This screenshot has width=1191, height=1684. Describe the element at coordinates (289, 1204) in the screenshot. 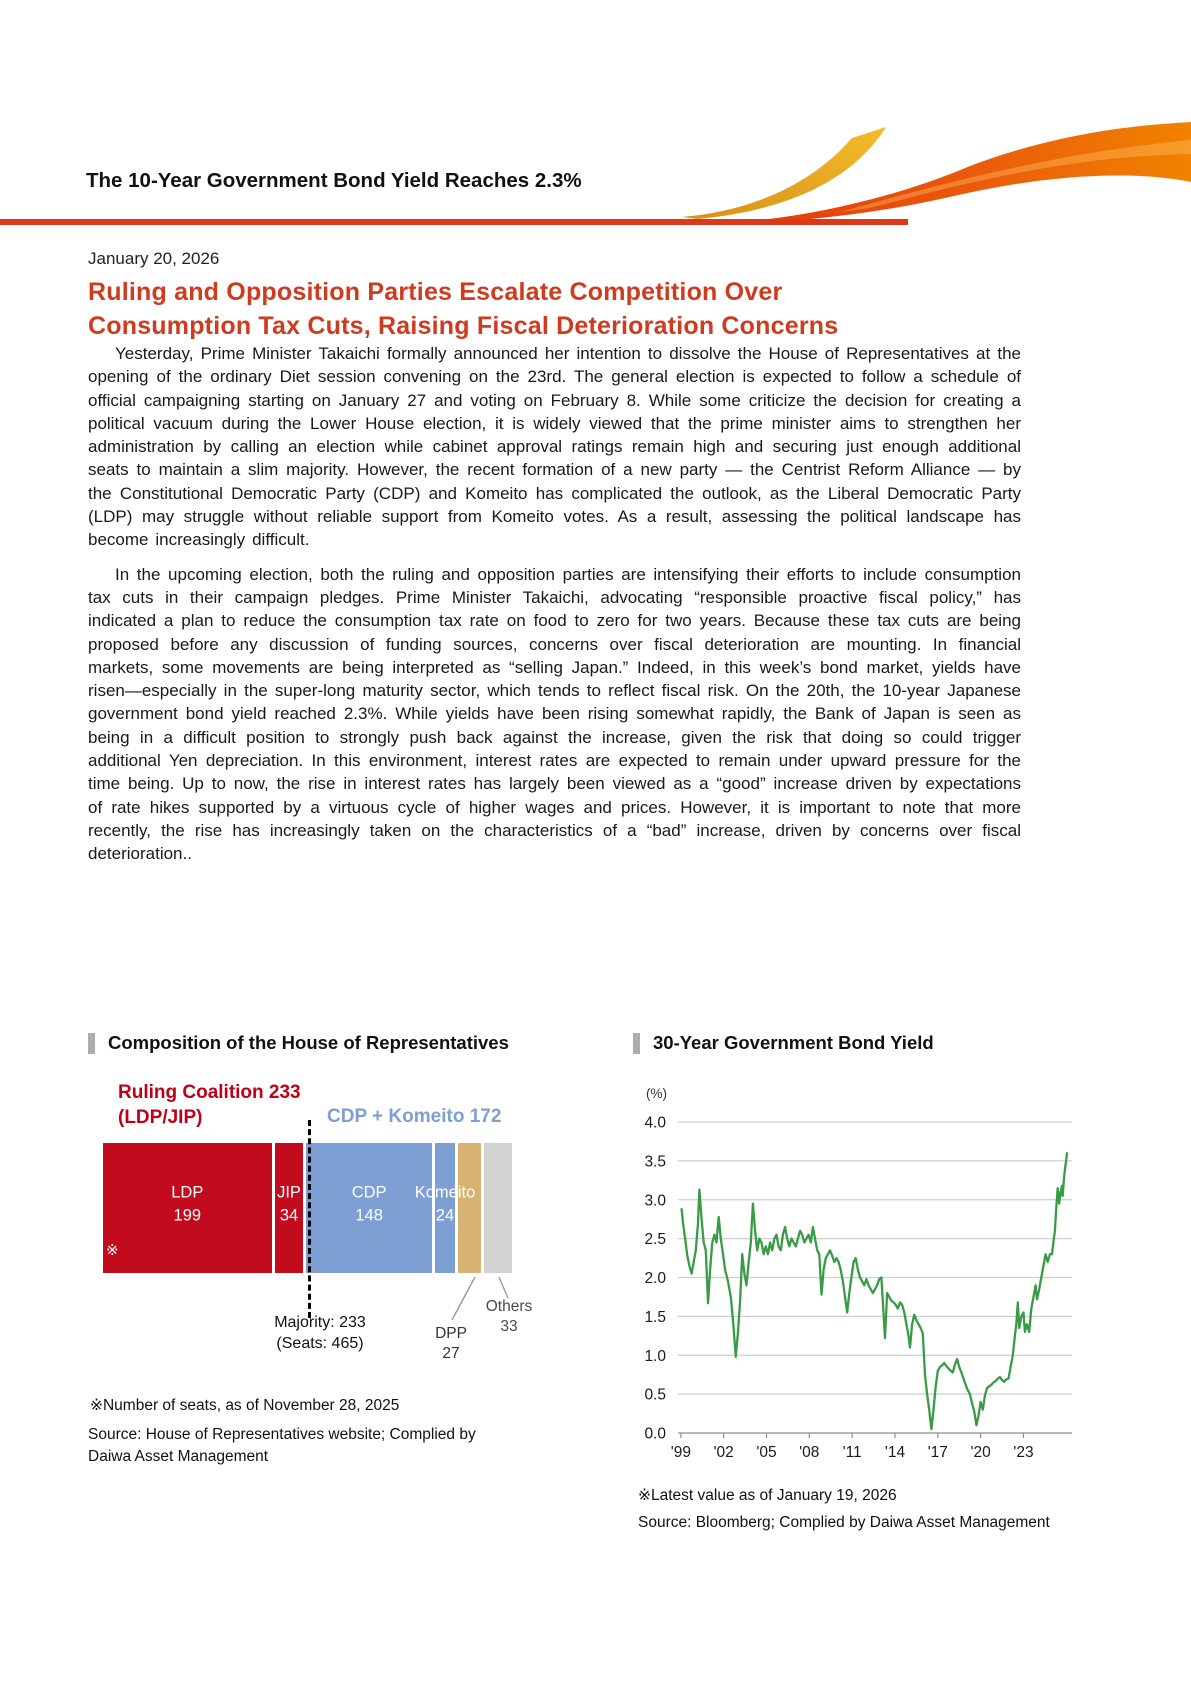

I see `segment-label-jip: JIP 34` at that location.